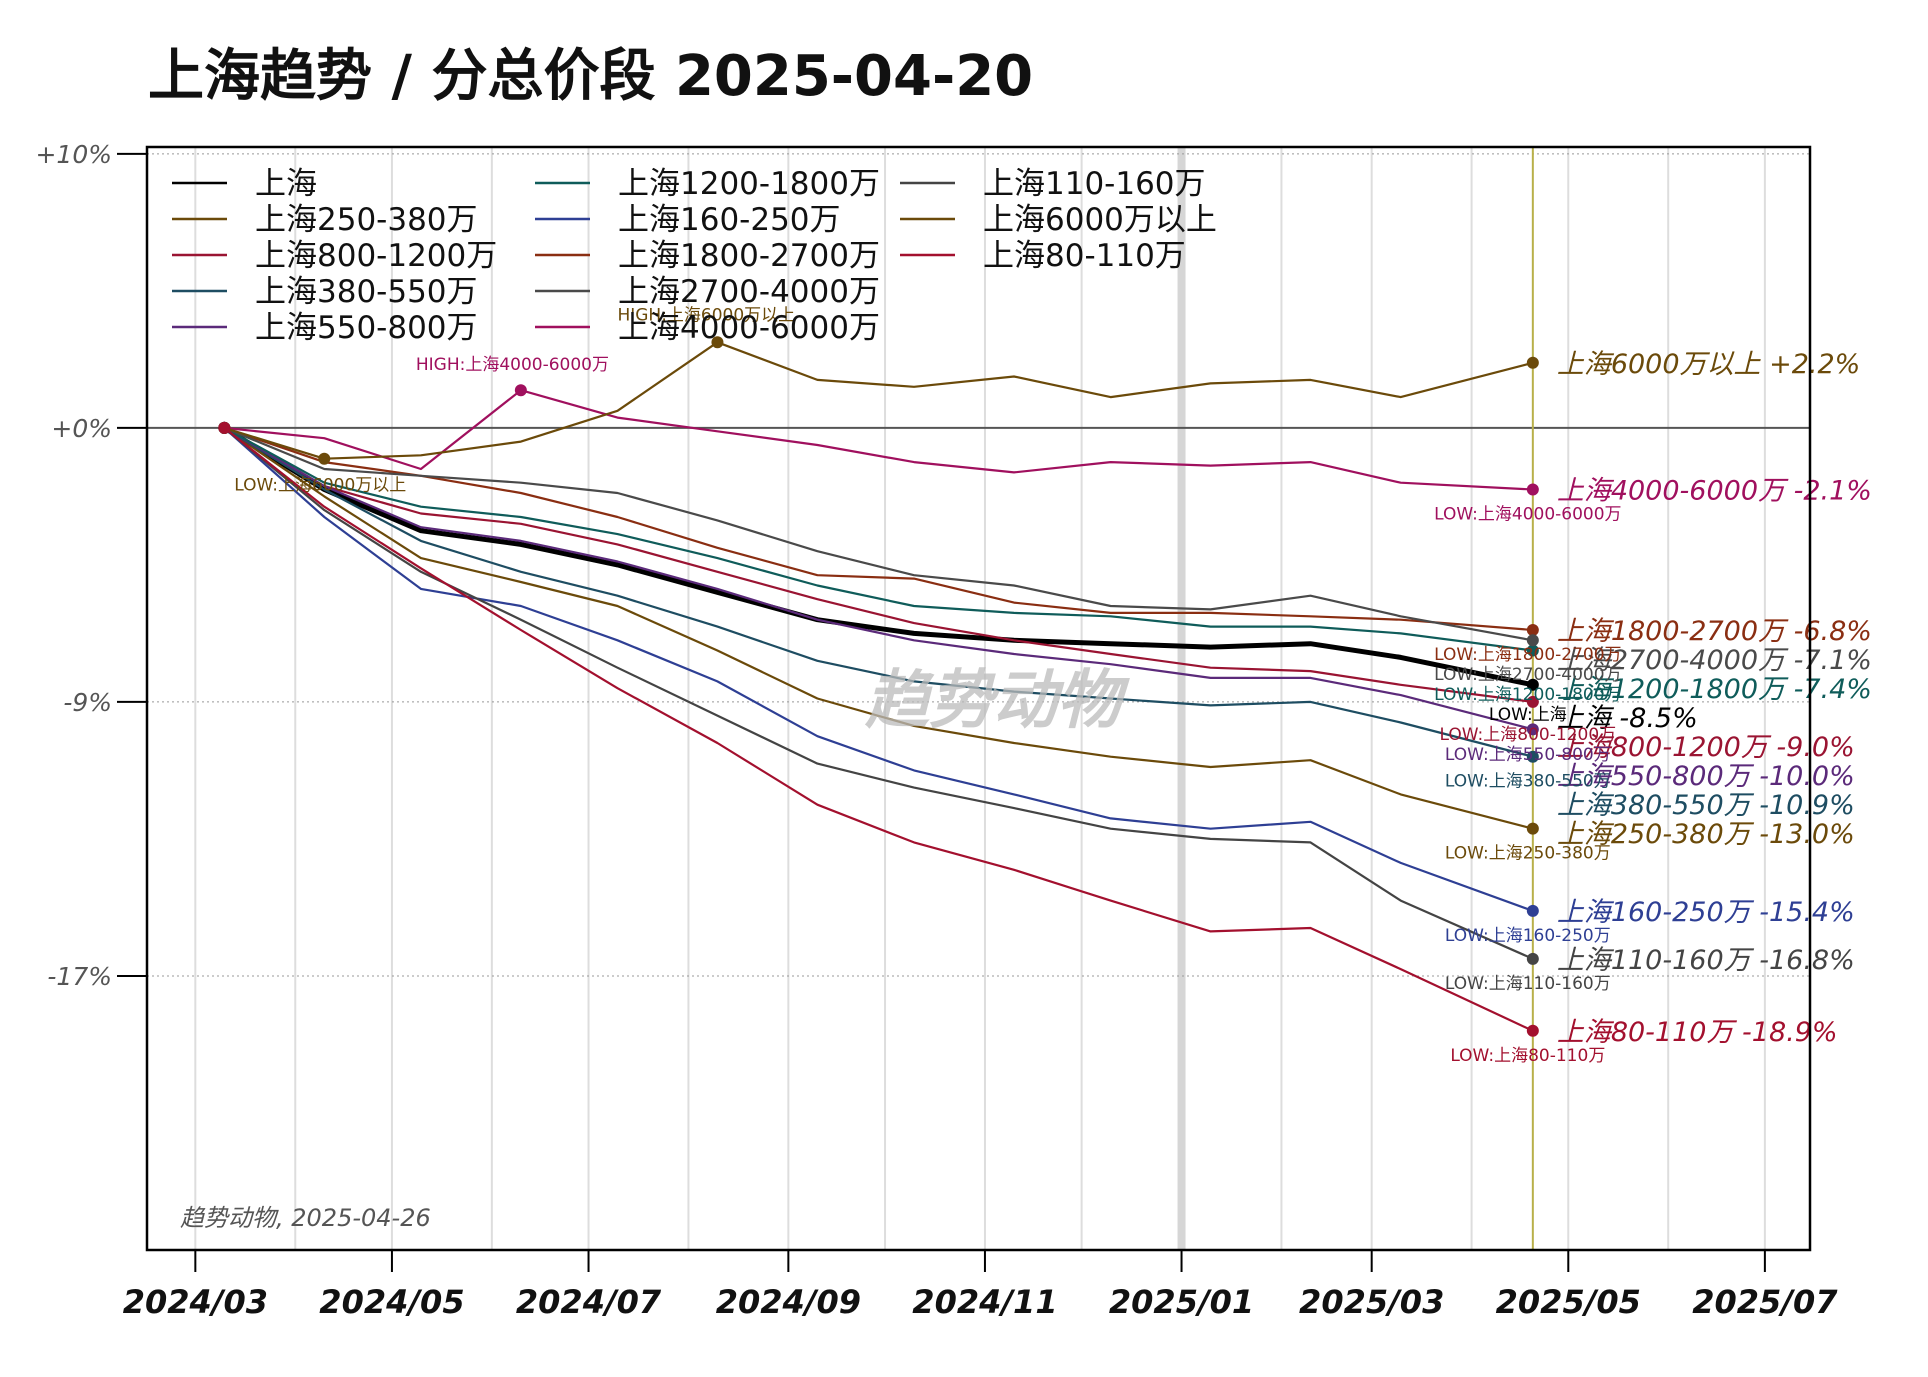  I want to click on low-label: LOW:上海80-110万, so click(1527, 1056).